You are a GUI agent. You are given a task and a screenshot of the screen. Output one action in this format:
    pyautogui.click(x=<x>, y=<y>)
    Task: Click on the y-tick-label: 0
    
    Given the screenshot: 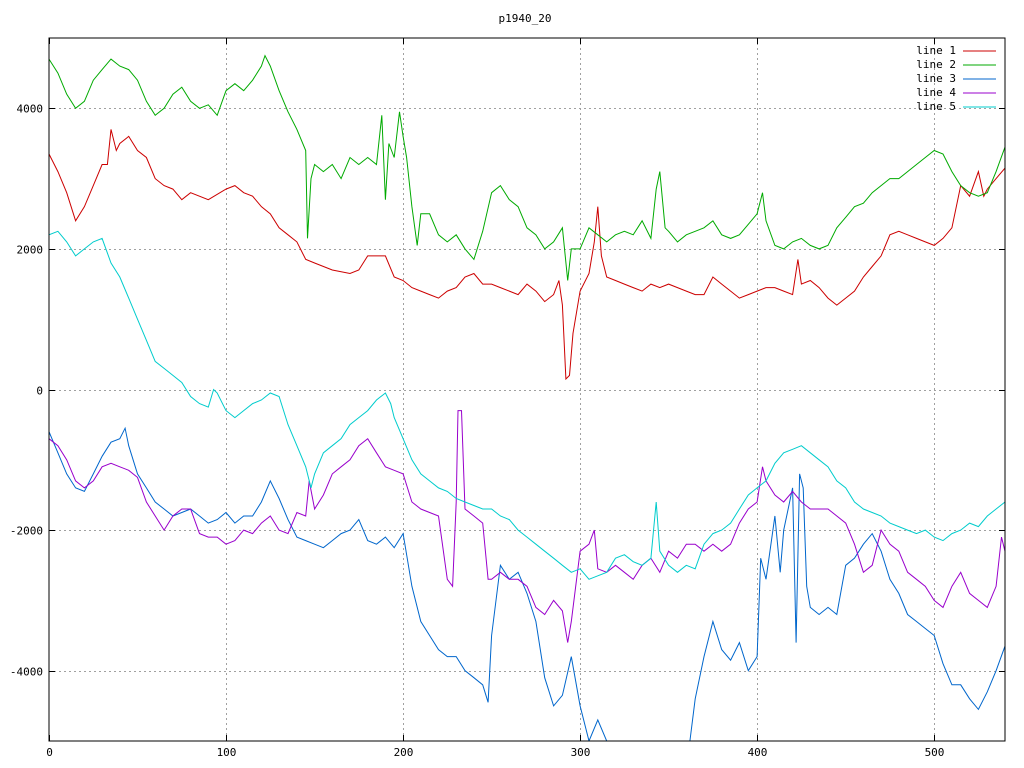 What is the action you would take?
    pyautogui.click(x=39, y=391)
    